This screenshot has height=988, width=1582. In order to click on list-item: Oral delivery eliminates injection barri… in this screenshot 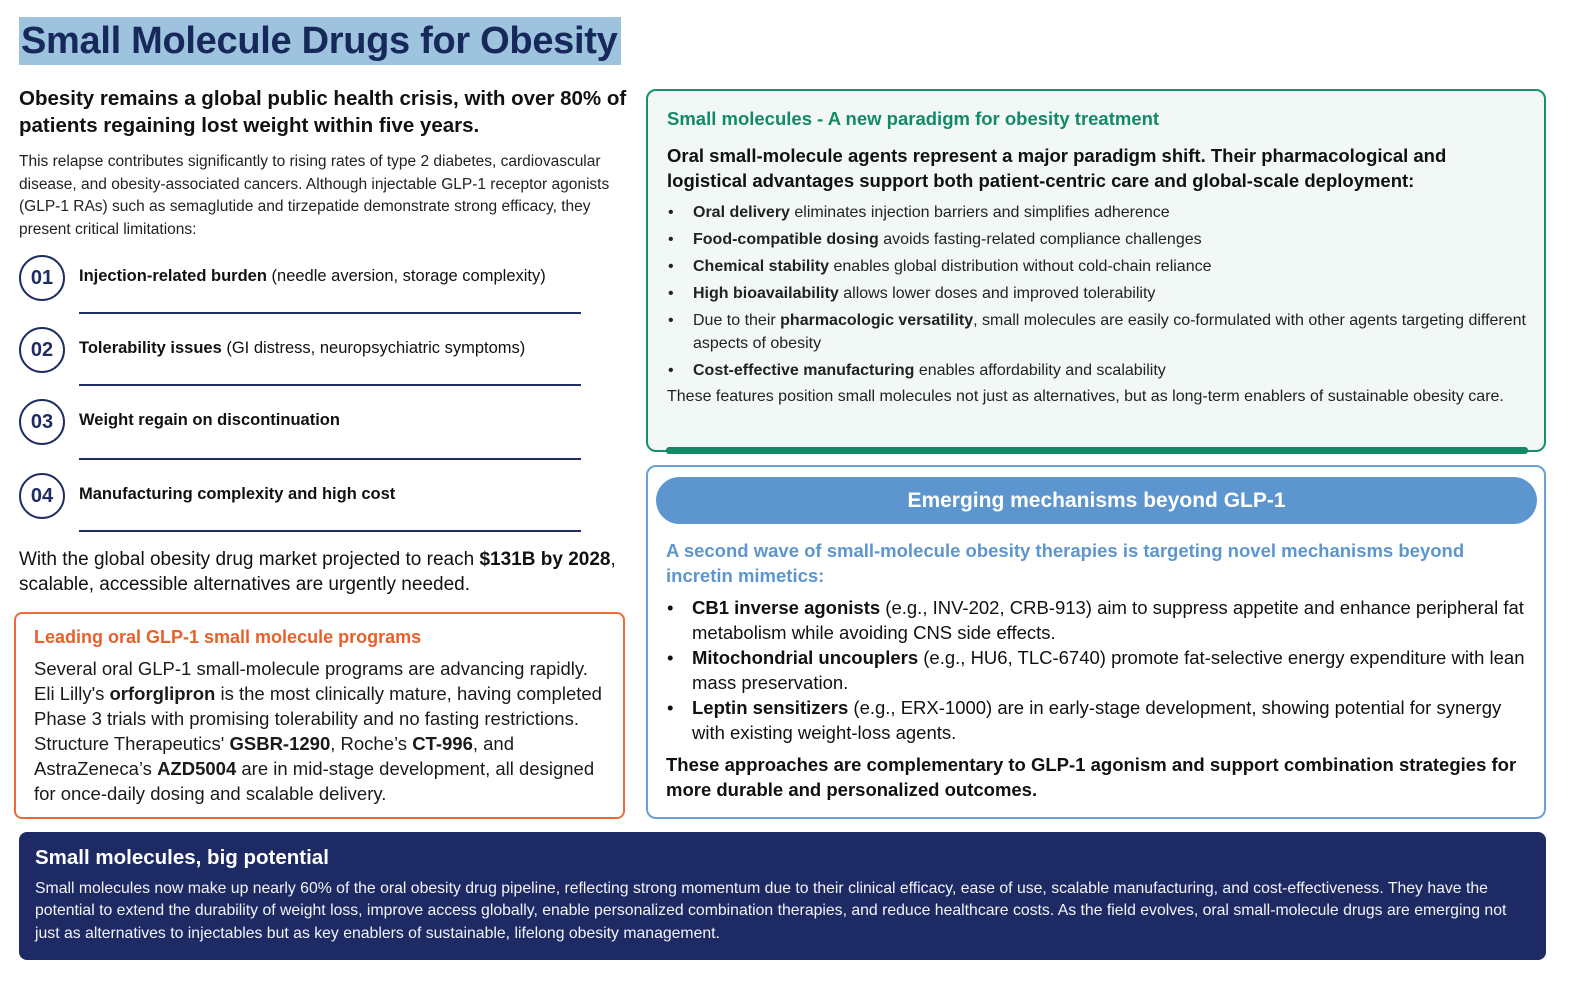, I will do `click(1096, 213)`.